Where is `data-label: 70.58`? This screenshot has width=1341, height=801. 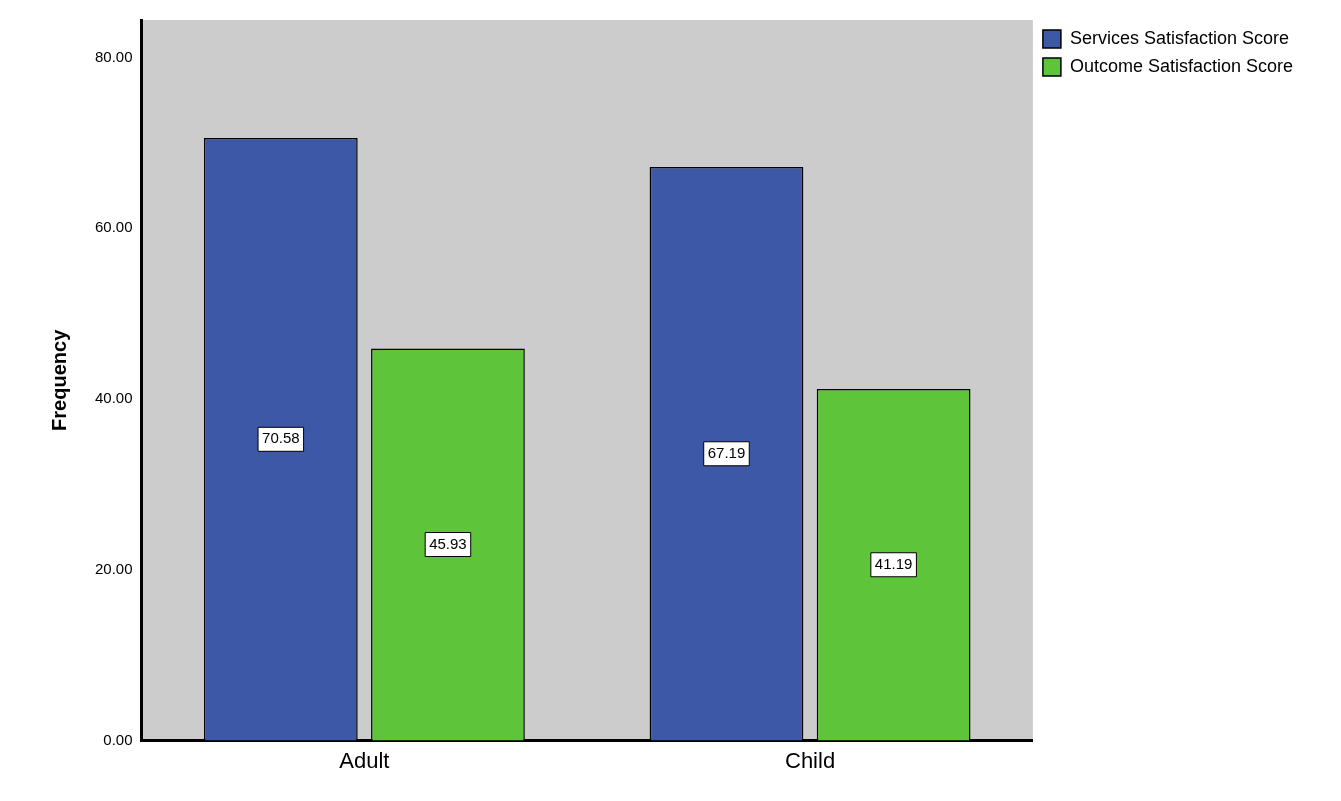 data-label: 70.58 is located at coordinates (281, 438).